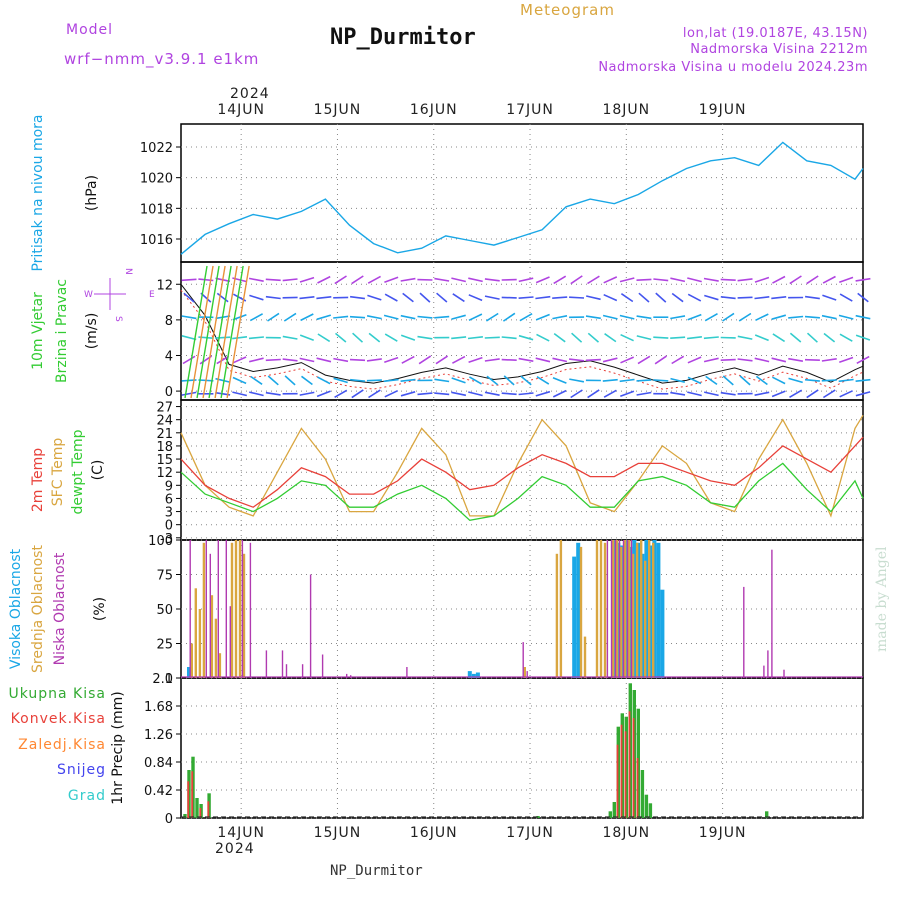 The height and width of the screenshot is (900, 900). What do you see at coordinates (158, 735) in the screenshot?
I see `precip-y-tick-label-3: 1.26` at bounding box center [158, 735].